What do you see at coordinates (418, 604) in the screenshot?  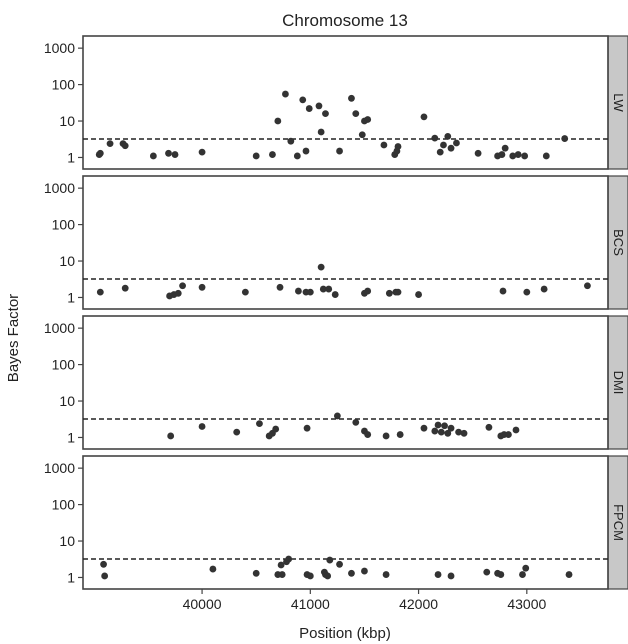 I see `x-tick-label: 42000` at bounding box center [418, 604].